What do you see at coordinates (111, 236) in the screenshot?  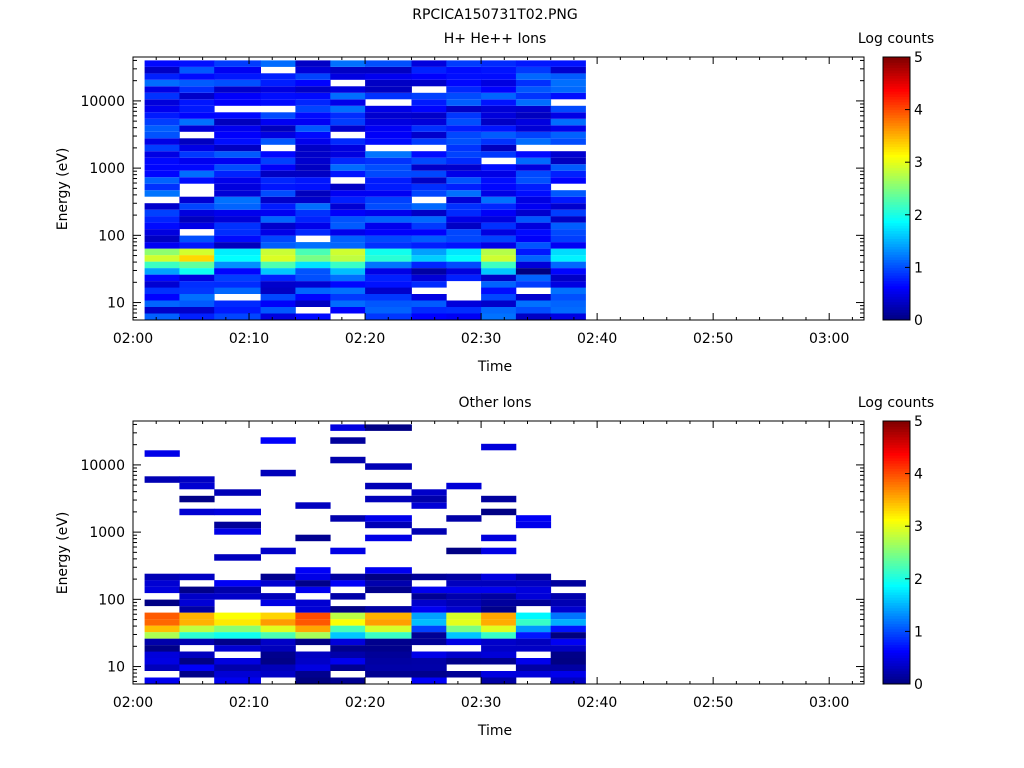 I see `y-tick-label: 100` at bounding box center [111, 236].